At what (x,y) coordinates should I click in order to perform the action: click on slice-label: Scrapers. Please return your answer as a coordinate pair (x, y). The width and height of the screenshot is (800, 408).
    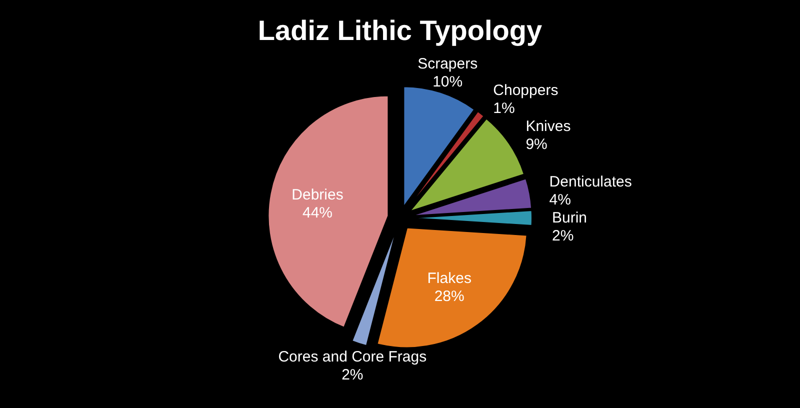
    Looking at the image, I should click on (448, 64).